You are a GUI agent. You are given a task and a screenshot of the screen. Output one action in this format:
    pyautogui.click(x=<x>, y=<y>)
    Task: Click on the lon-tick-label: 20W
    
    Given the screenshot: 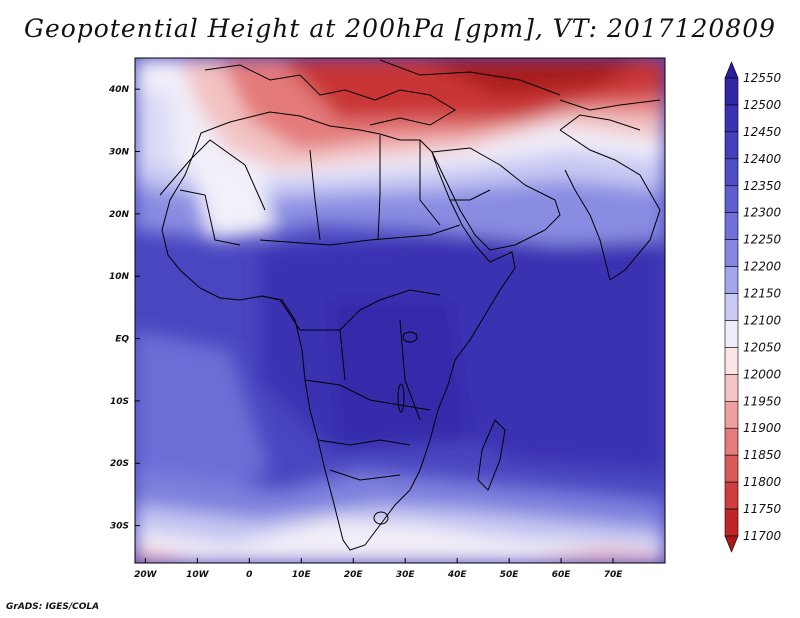 What is the action you would take?
    pyautogui.click(x=146, y=575)
    